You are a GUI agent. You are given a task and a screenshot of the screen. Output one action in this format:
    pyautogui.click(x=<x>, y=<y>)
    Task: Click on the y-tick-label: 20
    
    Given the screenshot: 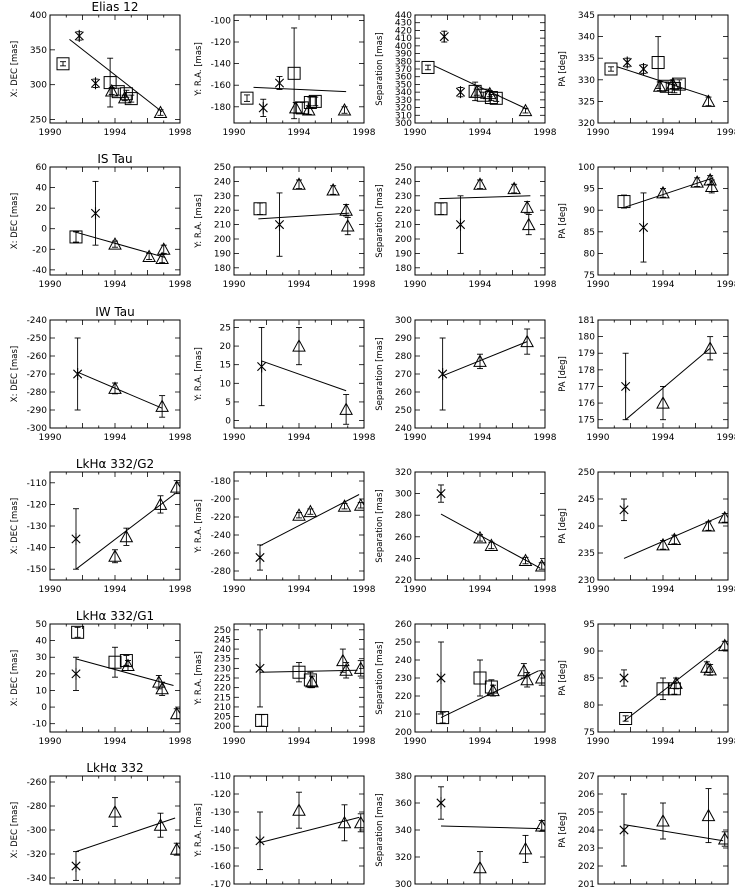 What is the action you would take?
    pyautogui.click(x=226, y=347)
    